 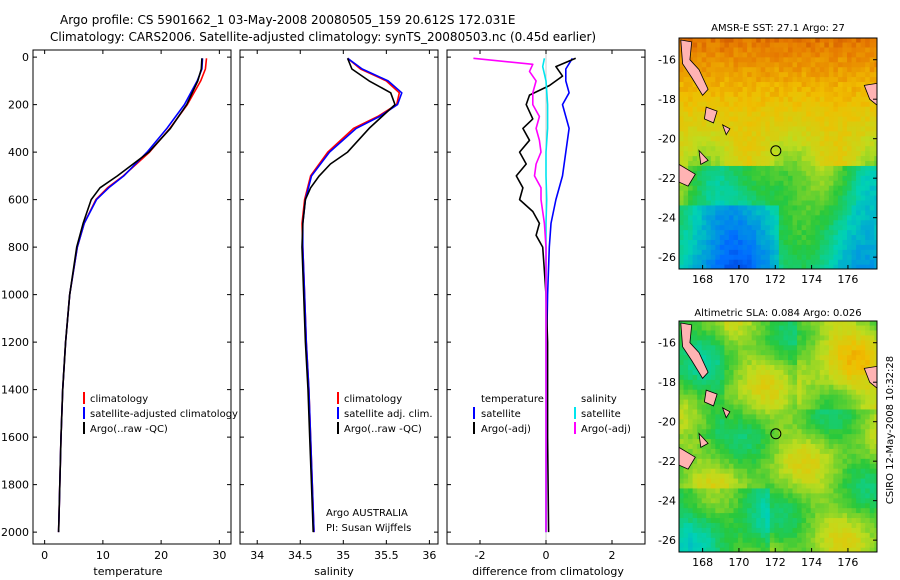 What do you see at coordinates (103, 555) in the screenshot?
I see `temperature-x-tick-label: 10` at bounding box center [103, 555].